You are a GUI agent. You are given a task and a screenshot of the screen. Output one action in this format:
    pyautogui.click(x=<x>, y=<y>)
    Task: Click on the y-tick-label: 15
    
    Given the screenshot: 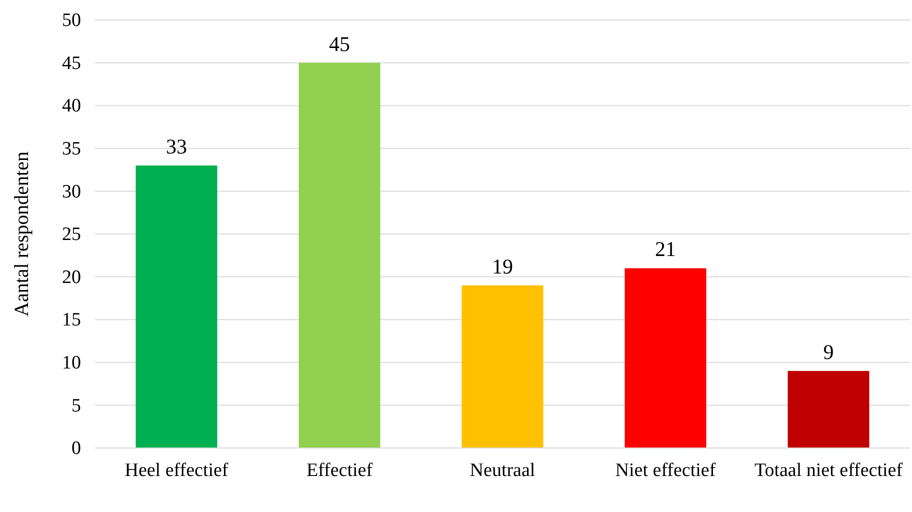 What is the action you would take?
    pyautogui.click(x=71, y=320)
    